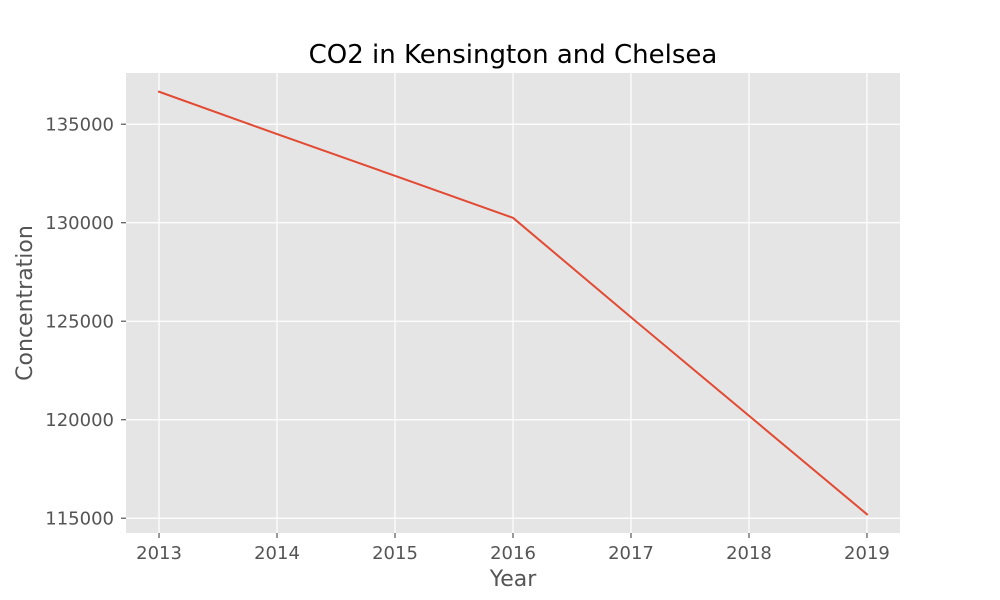  Describe the element at coordinates (867, 553) in the screenshot. I see `x-tick-label: 2019` at that location.